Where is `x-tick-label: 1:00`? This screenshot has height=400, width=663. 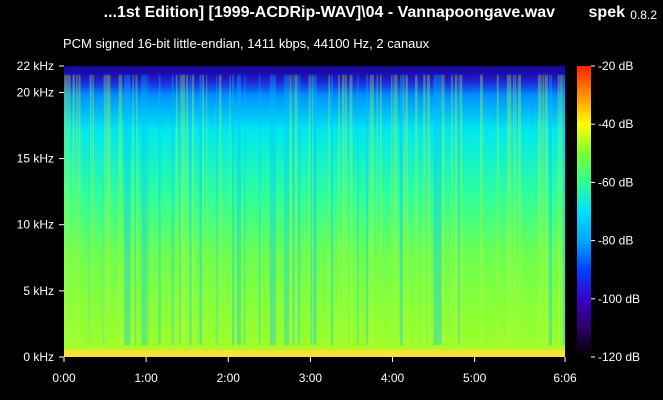 x-tick-label: 1:00 is located at coordinates (146, 378).